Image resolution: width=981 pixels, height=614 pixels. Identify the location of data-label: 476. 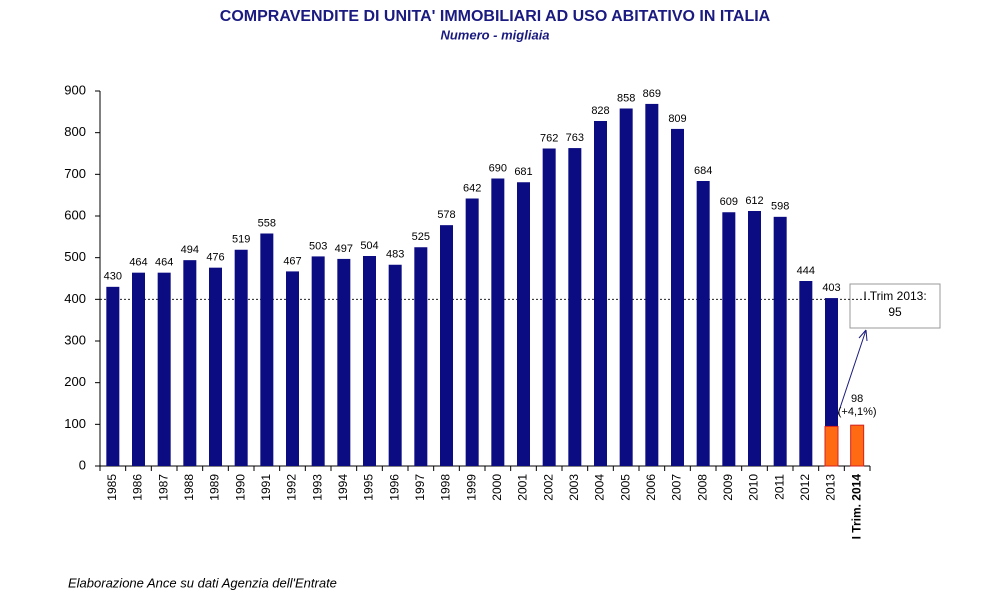
(215, 258).